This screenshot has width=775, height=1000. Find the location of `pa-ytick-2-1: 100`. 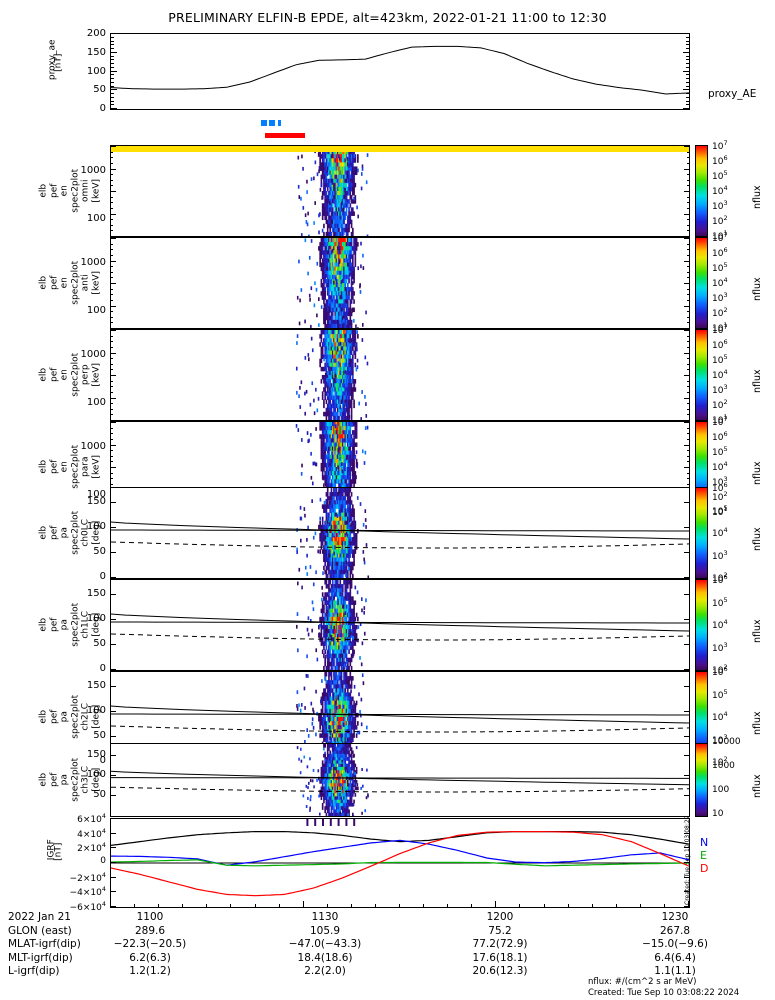

pa-ytick-2-1: 100 is located at coordinates (96, 710).